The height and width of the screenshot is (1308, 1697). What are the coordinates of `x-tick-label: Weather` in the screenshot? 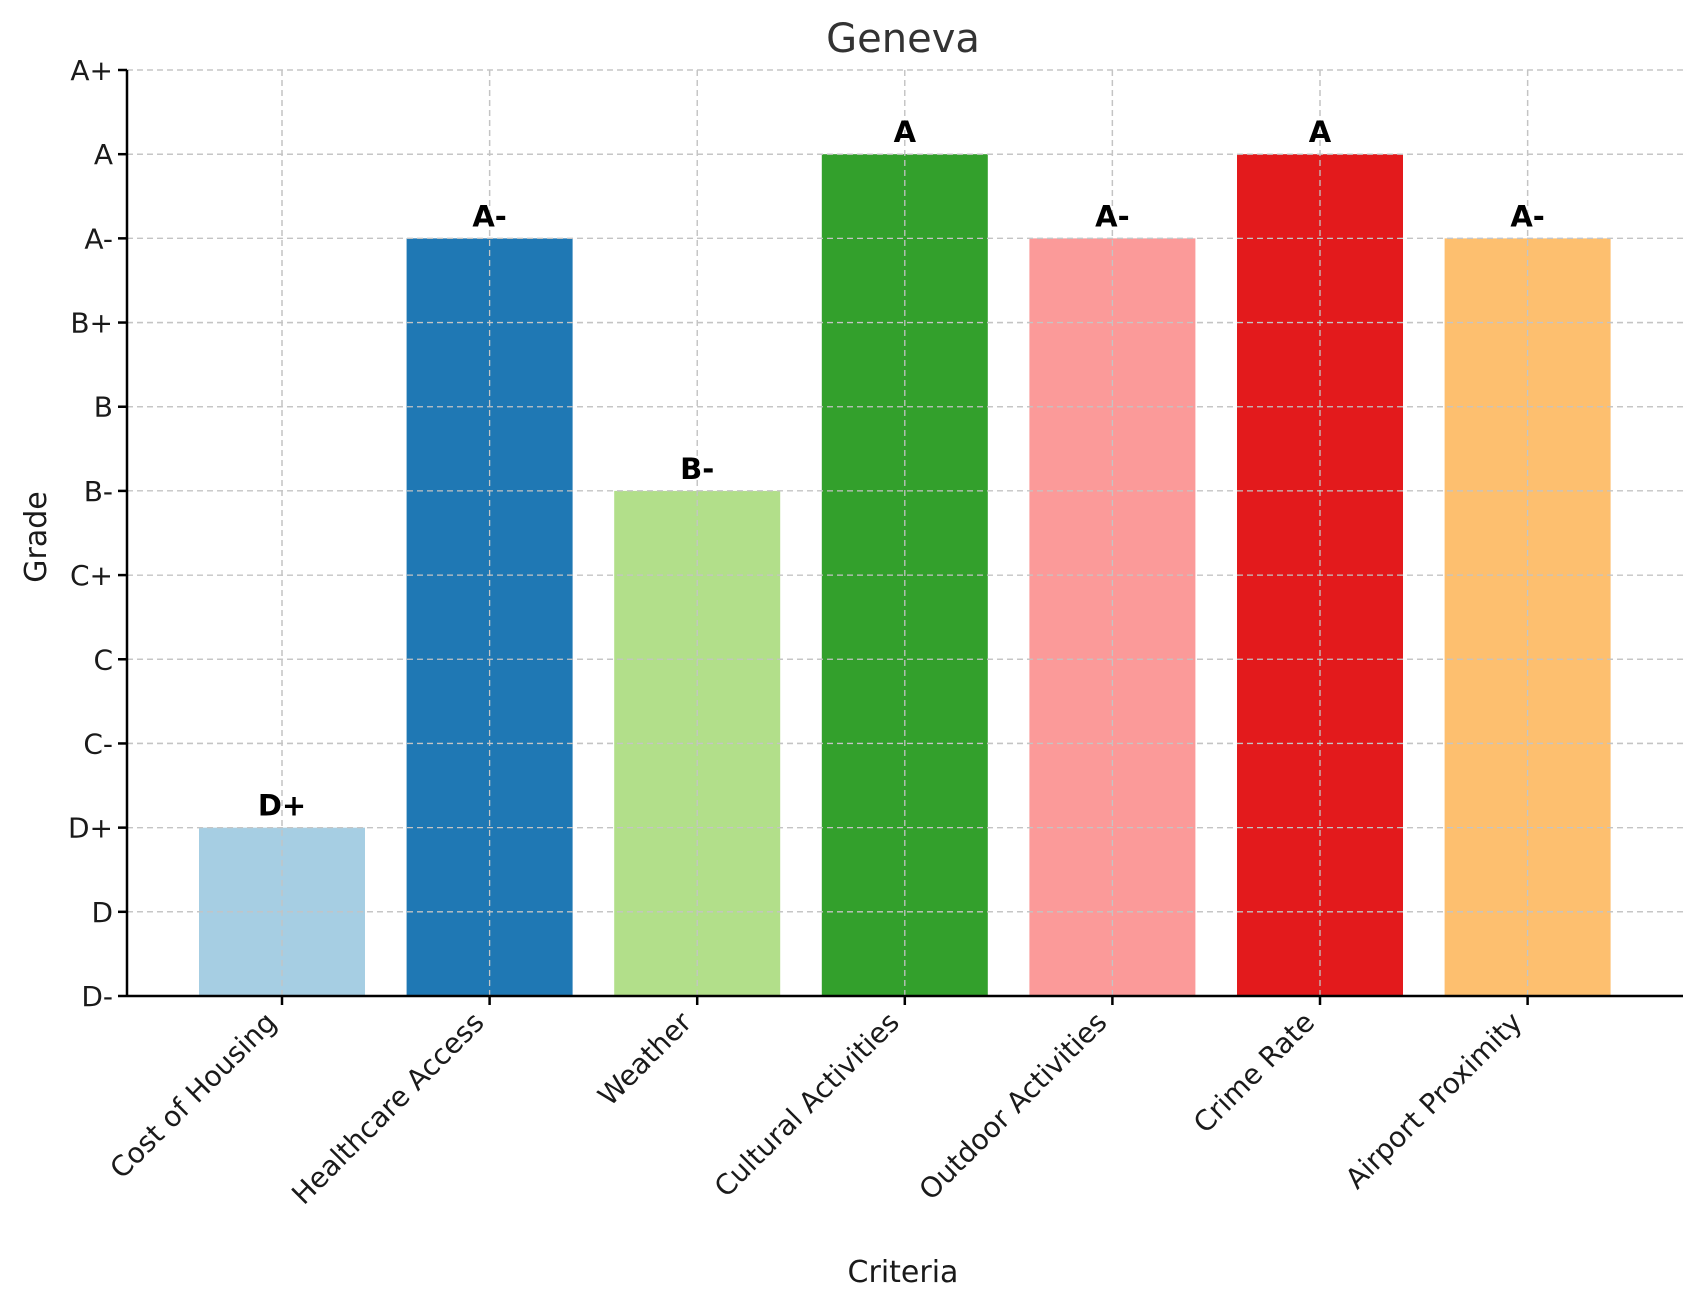 It's located at (644, 1058).